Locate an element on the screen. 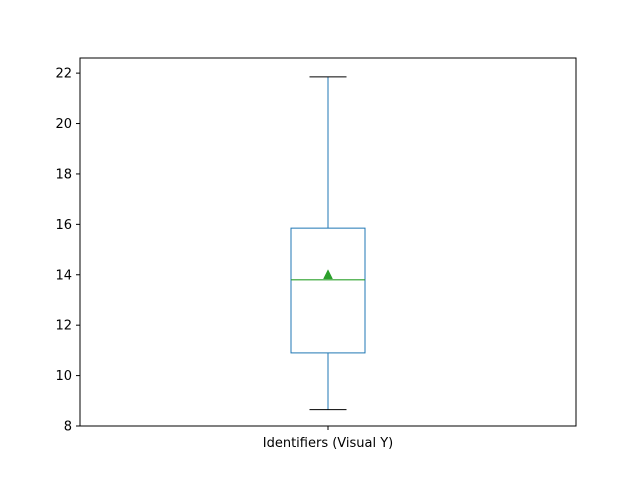  y-tick-label: 18 is located at coordinates (63, 174).